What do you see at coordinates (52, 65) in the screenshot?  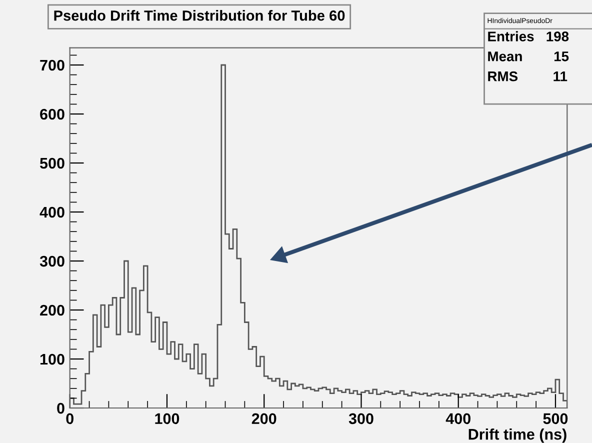 I see `y-tick-label: 700` at bounding box center [52, 65].